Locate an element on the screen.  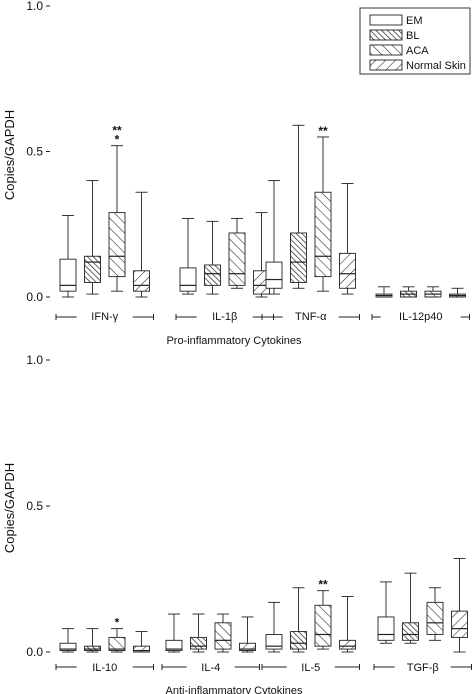
box-plots: *** is located at coordinates (263, 605).